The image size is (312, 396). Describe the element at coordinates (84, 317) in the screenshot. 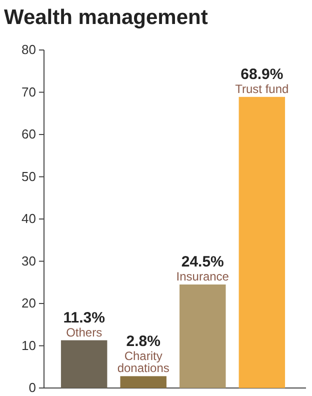

I see `data-label: 11.3%` at that location.